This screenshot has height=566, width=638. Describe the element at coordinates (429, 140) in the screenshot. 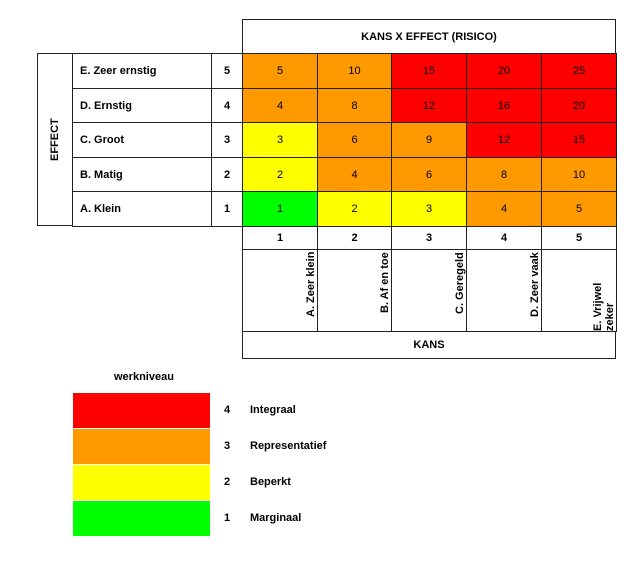

I see `risk-cell: 9` at that location.